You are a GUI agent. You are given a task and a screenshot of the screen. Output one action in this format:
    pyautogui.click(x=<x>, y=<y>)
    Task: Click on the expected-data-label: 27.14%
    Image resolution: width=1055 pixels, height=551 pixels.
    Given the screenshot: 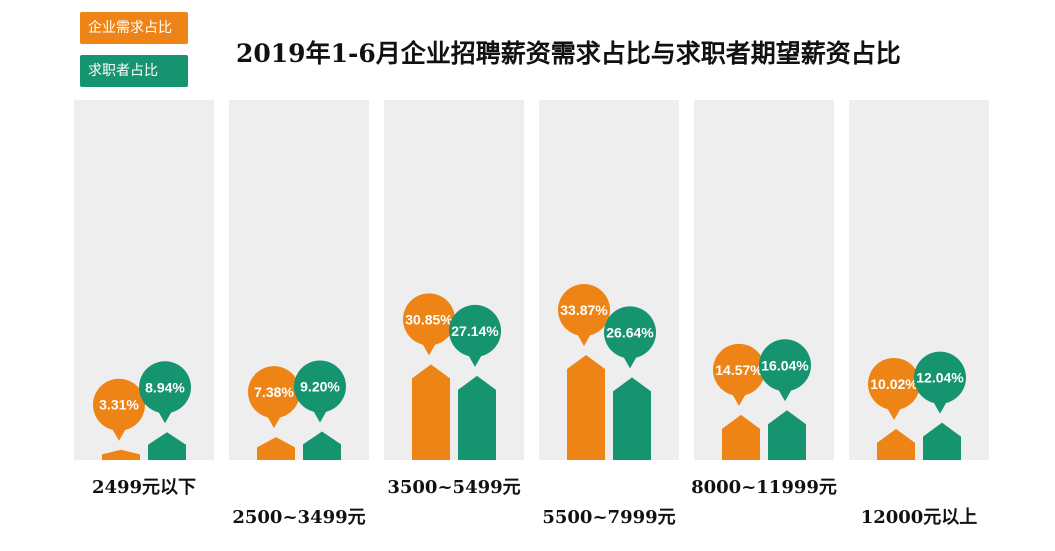 What is the action you would take?
    pyautogui.click(x=475, y=331)
    